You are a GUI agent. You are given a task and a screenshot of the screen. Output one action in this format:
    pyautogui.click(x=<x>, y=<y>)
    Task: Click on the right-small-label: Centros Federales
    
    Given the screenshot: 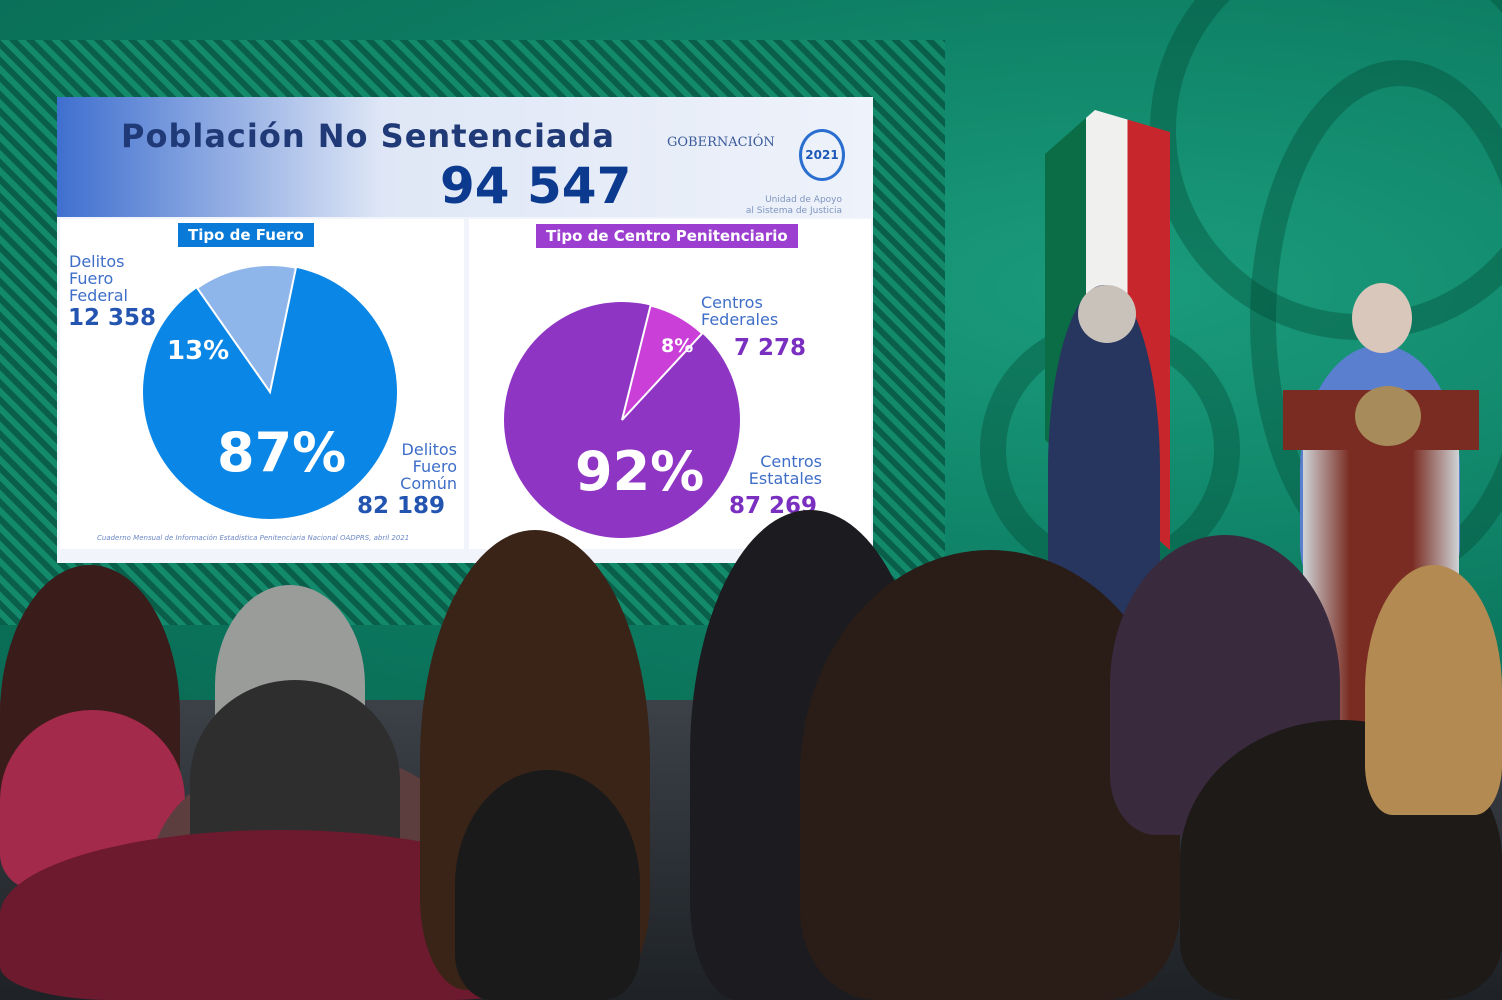 What is the action you would take?
    pyautogui.click(x=740, y=311)
    